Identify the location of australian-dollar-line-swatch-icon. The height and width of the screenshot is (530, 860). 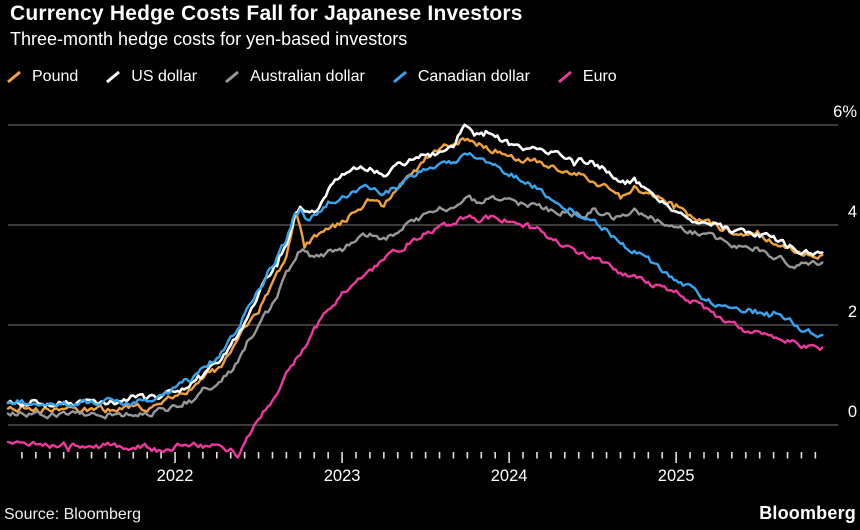
(232, 76).